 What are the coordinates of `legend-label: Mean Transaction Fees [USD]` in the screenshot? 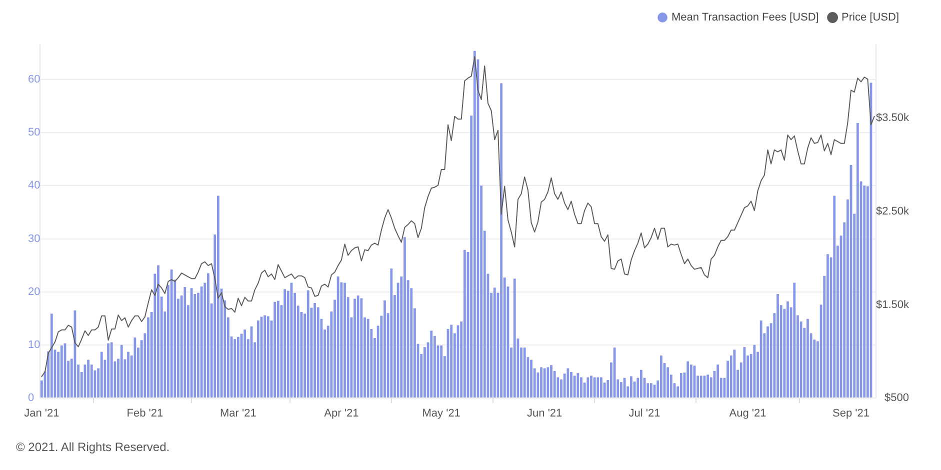 It's located at (745, 18).